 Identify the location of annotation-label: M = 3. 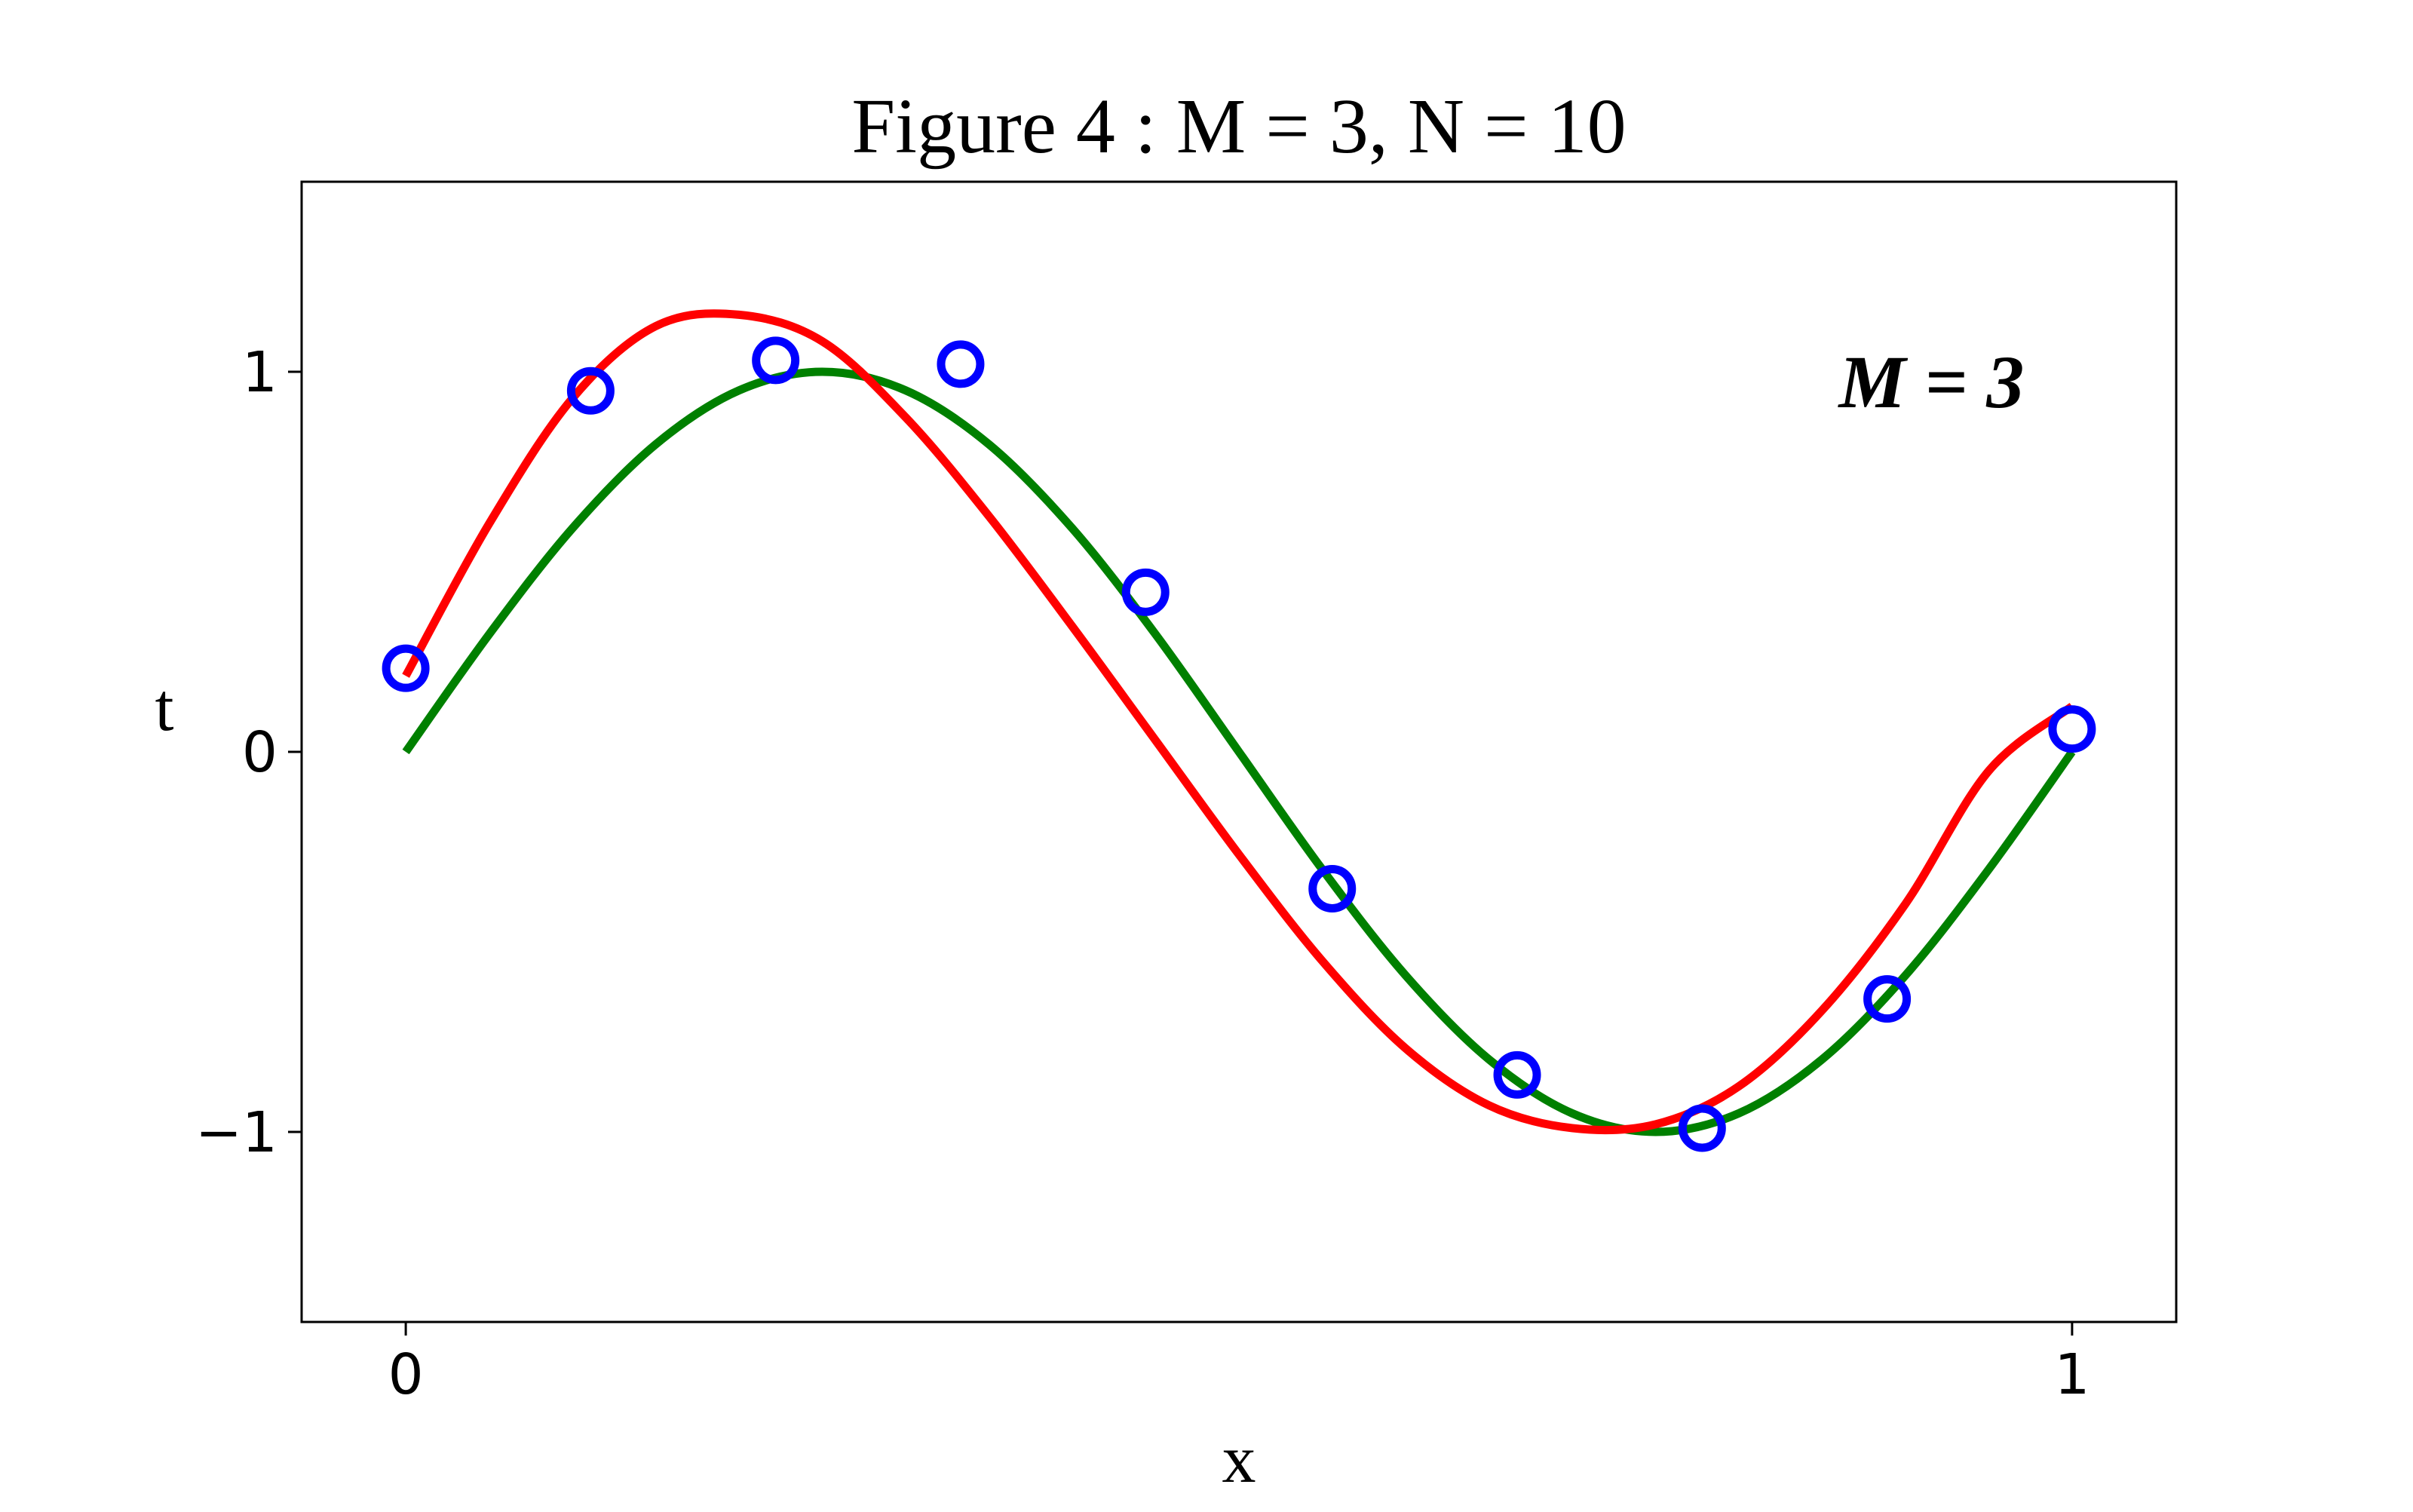
(1931, 382).